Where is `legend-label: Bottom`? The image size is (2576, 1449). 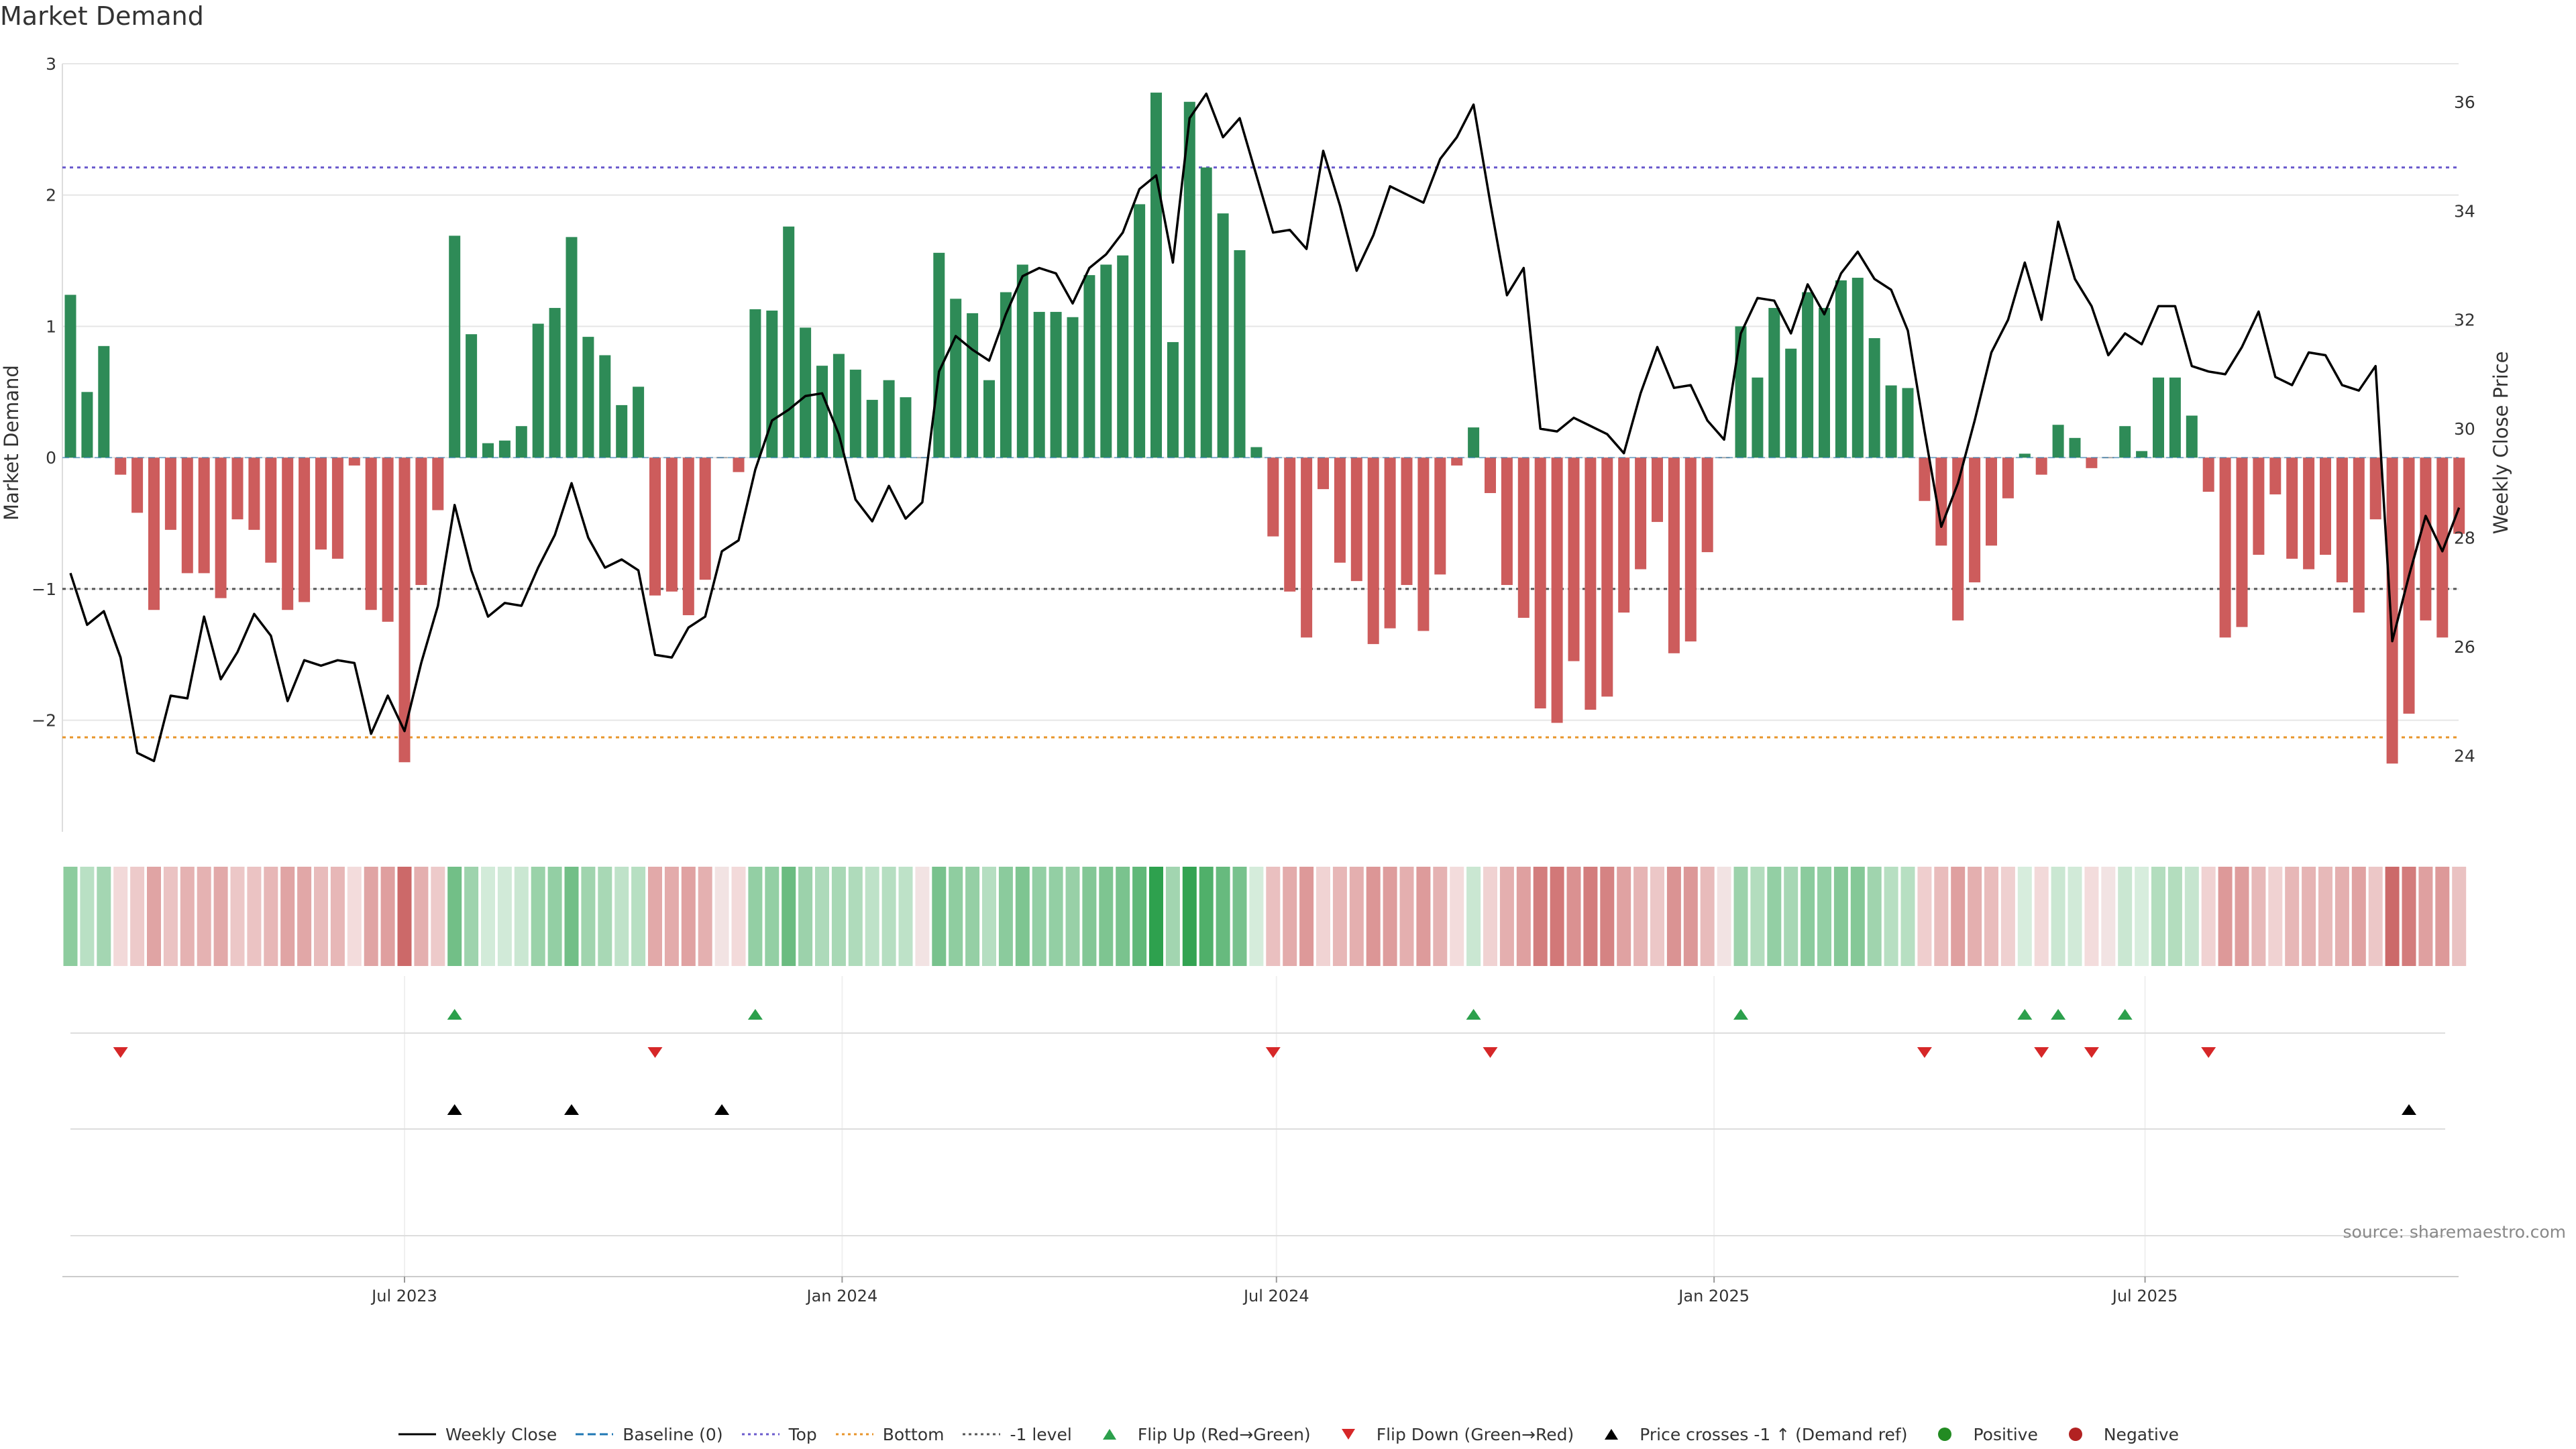 legend-label: Bottom is located at coordinates (913, 1434).